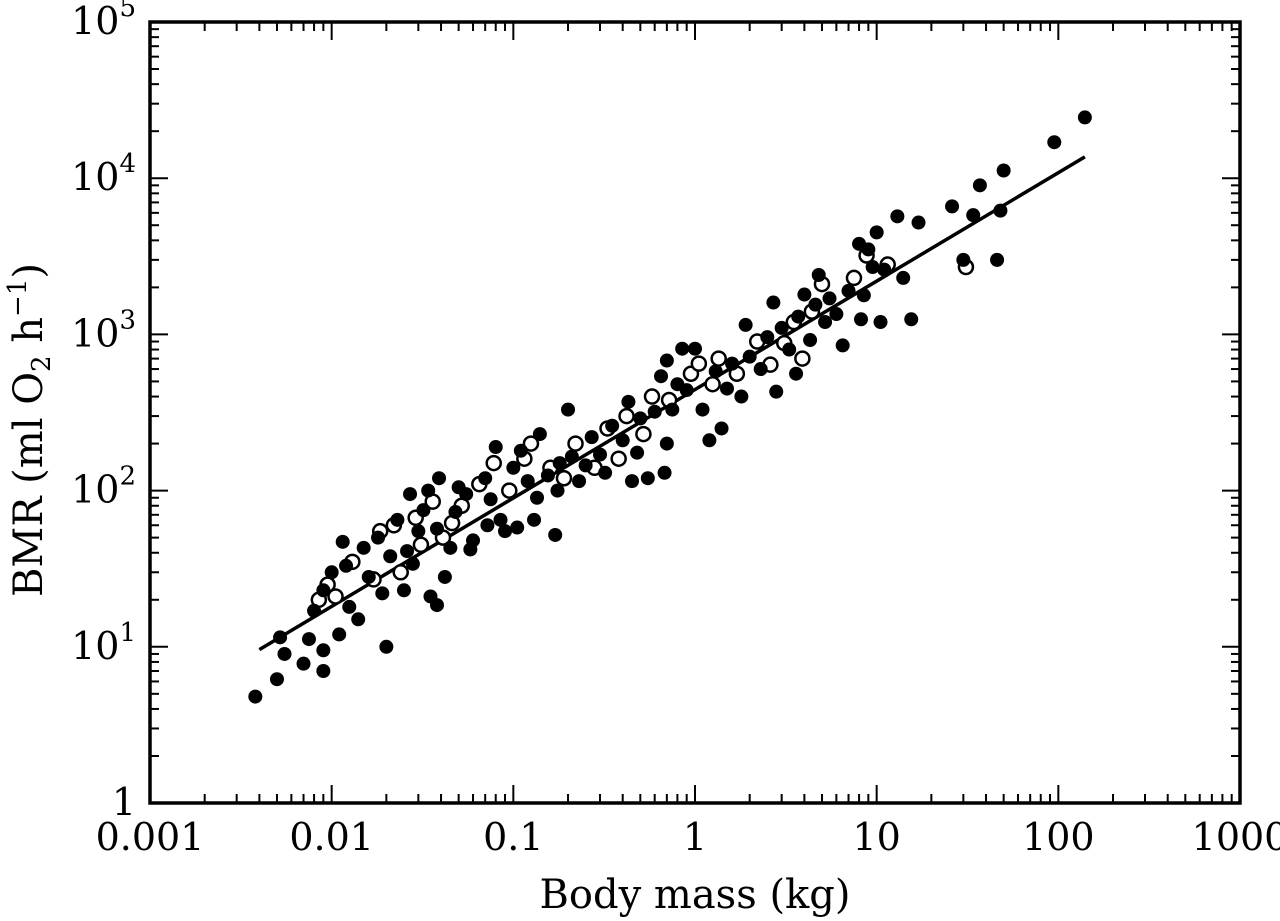  What do you see at coordinates (103, 174) in the screenshot?
I see `y-tick-label: 10⁴` at bounding box center [103, 174].